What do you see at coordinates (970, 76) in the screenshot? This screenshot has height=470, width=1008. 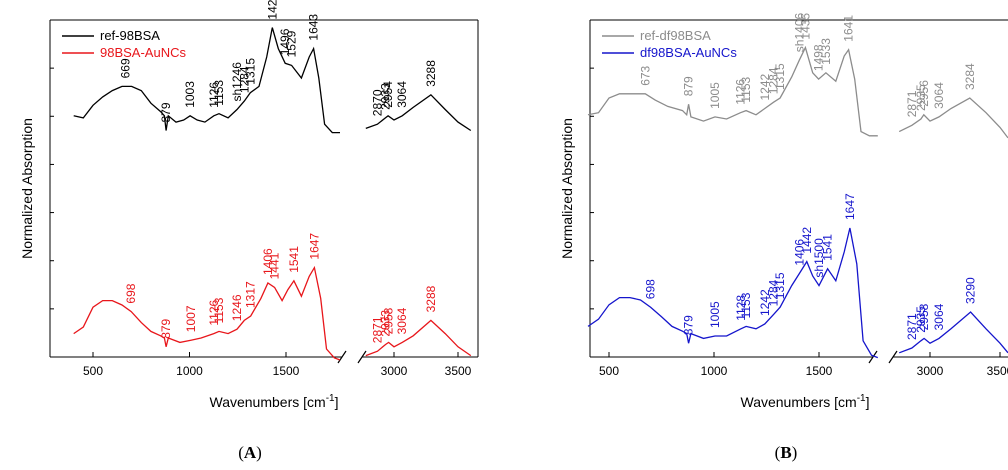 I see `peak-label: 3284` at bounding box center [970, 76].